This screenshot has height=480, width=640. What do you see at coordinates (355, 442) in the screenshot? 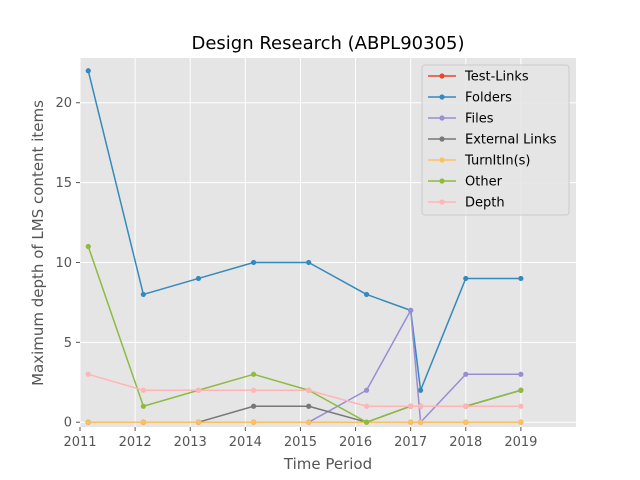
I see `x-tick-label: 2016` at bounding box center [355, 442].